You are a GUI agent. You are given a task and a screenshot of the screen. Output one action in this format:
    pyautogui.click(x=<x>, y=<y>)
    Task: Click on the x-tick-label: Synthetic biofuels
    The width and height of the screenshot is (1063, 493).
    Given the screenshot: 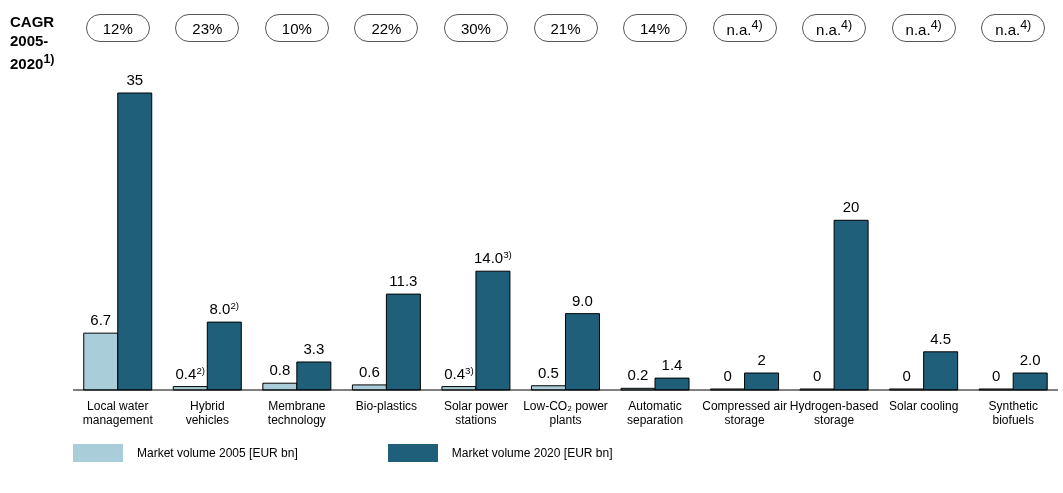 What is the action you would take?
    pyautogui.click(x=1013, y=413)
    